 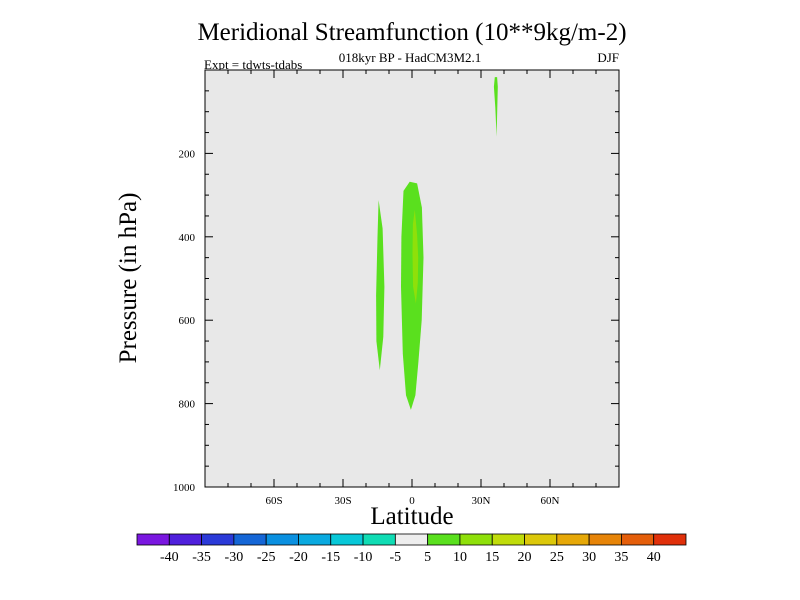 What do you see at coordinates (342, 501) in the screenshot?
I see `x-tick-label: 30S` at bounding box center [342, 501].